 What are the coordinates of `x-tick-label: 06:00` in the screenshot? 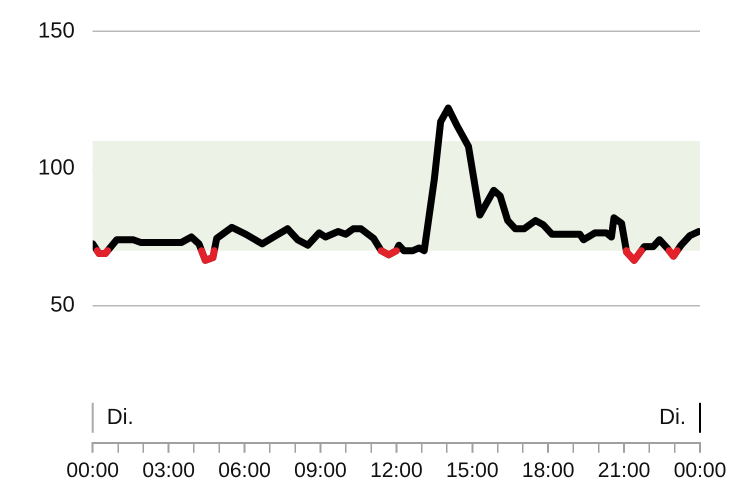 It's located at (244, 470).